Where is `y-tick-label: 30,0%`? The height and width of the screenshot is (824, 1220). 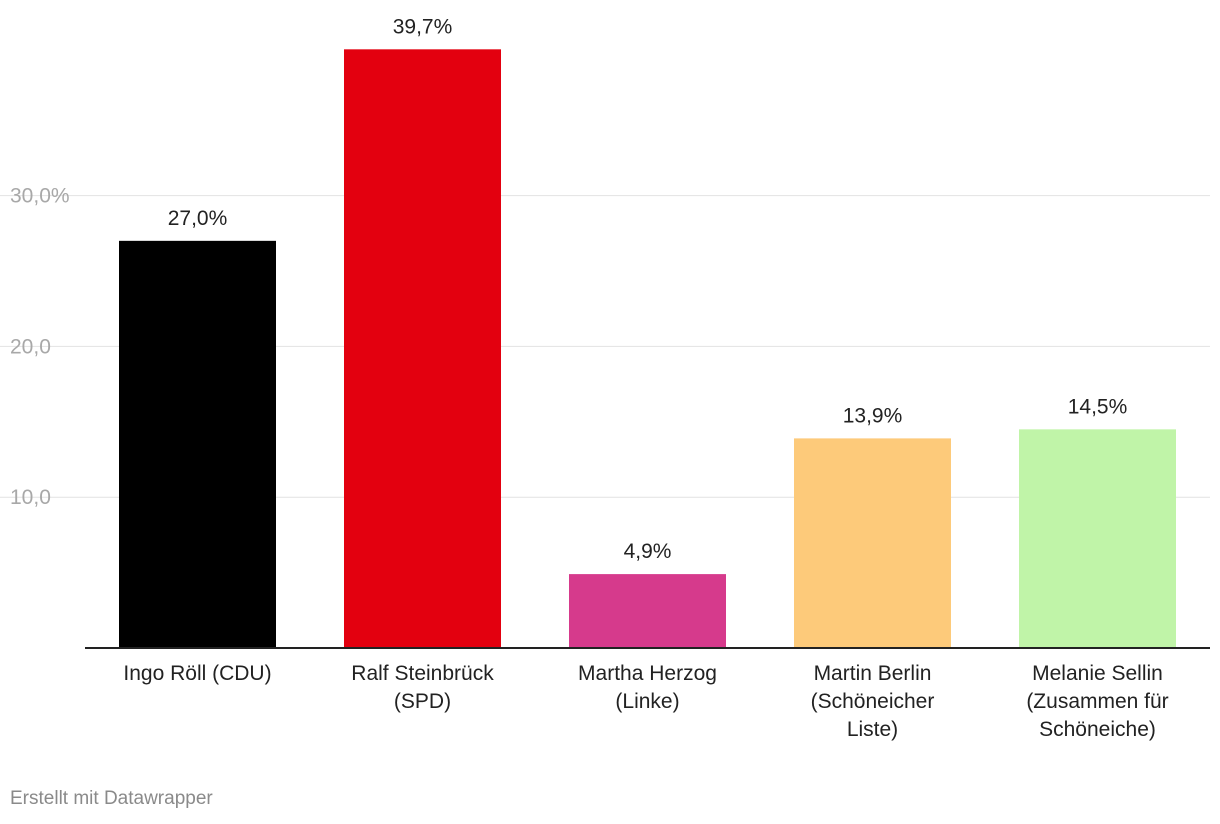
y-tick-label: 30,0% is located at coordinates (40, 196).